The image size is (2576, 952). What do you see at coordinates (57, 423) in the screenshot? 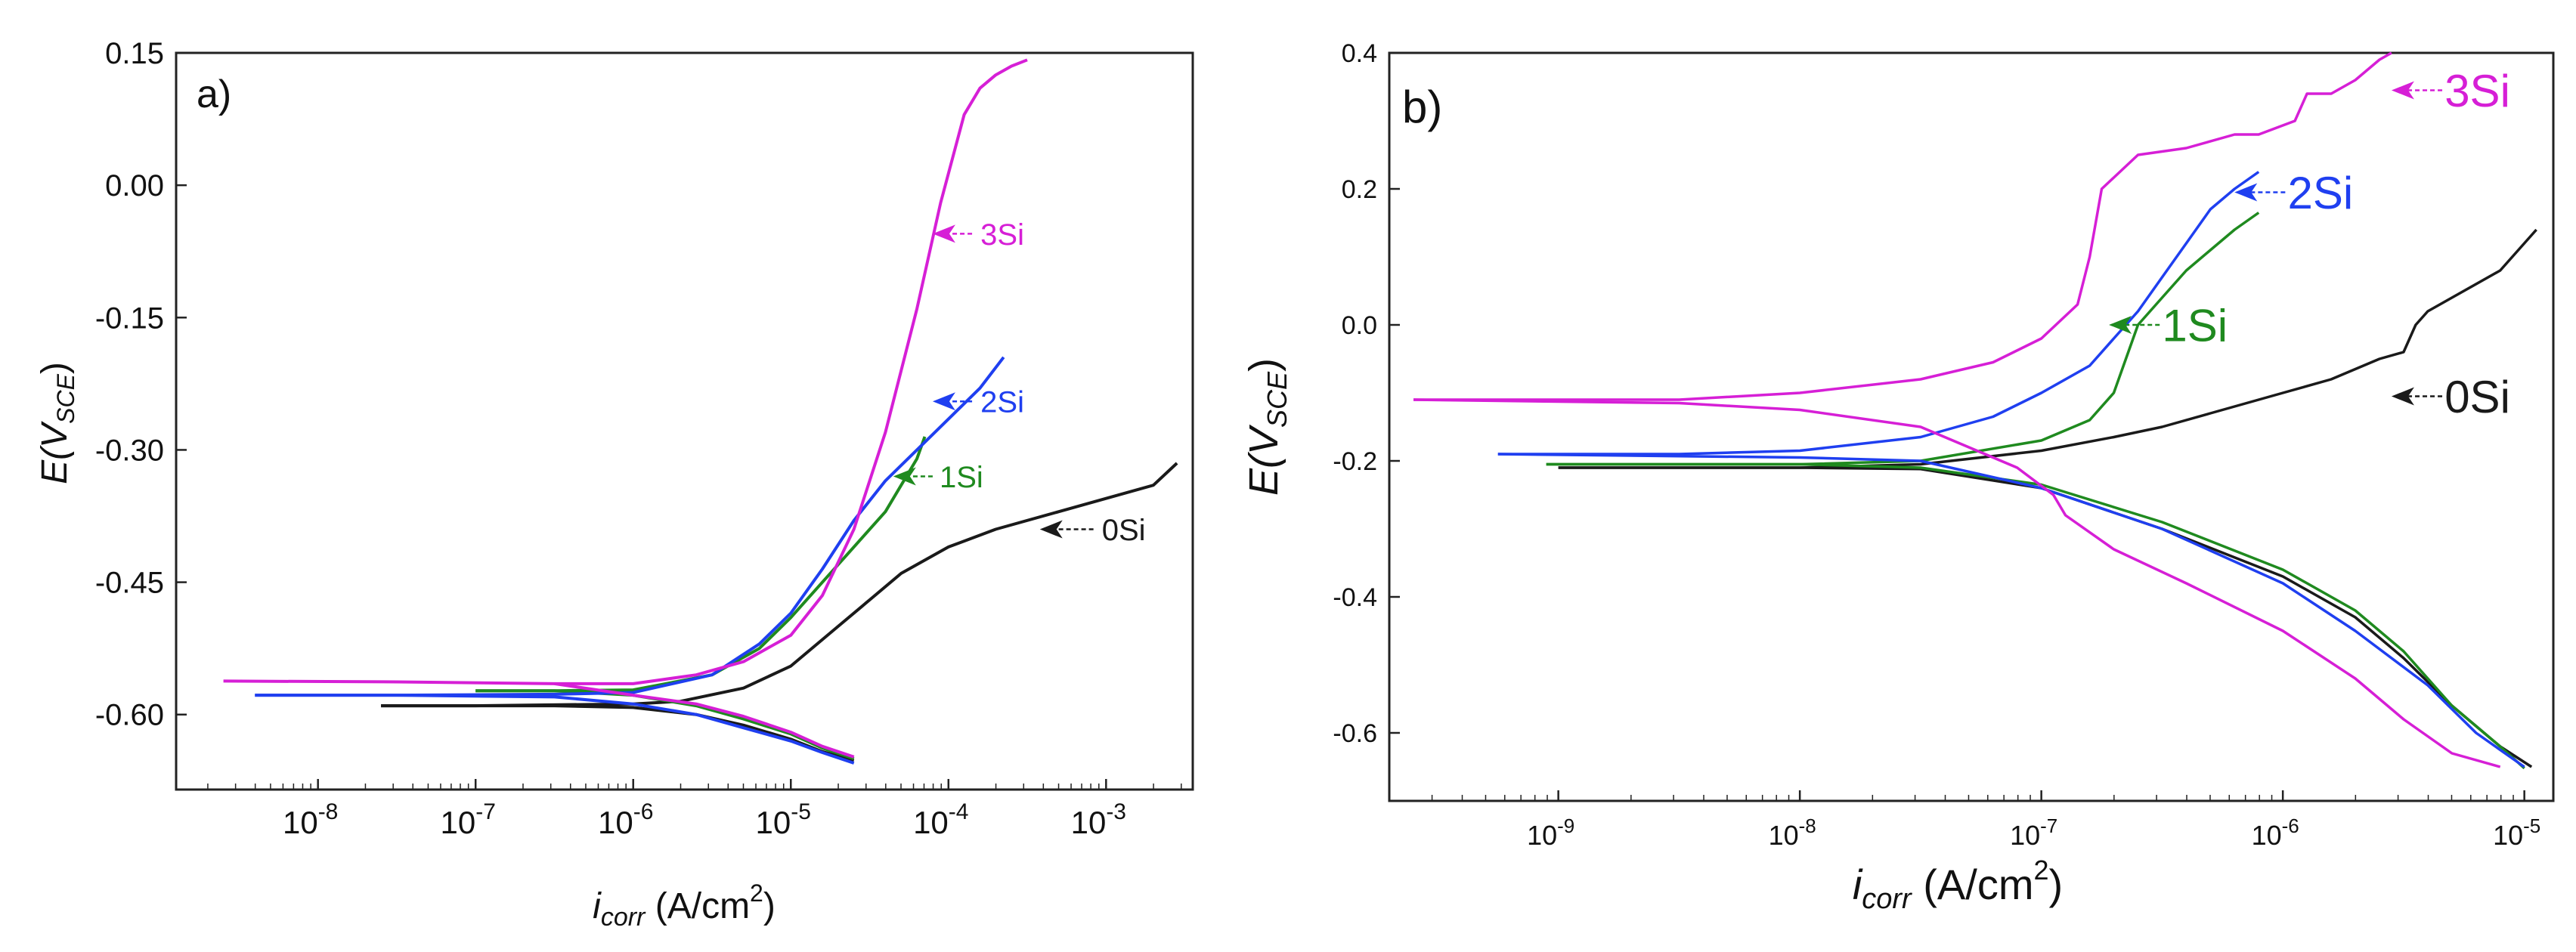
I see `panel-a-y-axis-label: E(VSCE)` at bounding box center [57, 423].